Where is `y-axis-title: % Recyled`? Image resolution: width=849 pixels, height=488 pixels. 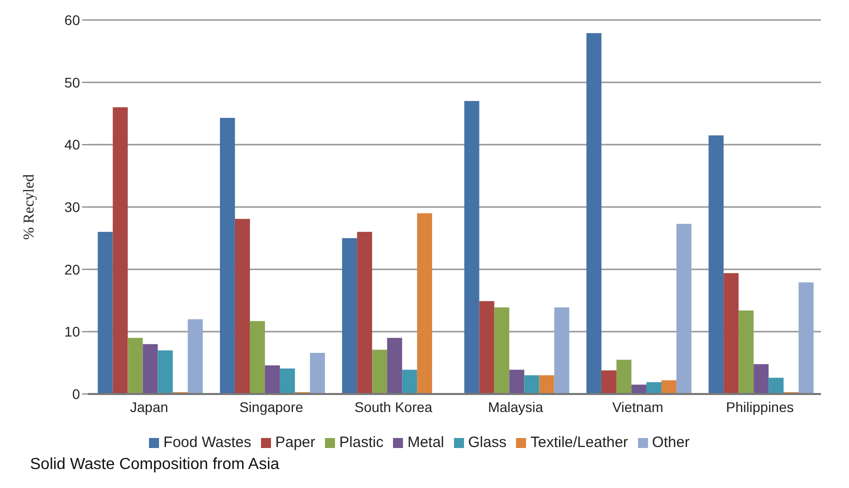
y-axis-title: % Recyled is located at coordinates (29, 207).